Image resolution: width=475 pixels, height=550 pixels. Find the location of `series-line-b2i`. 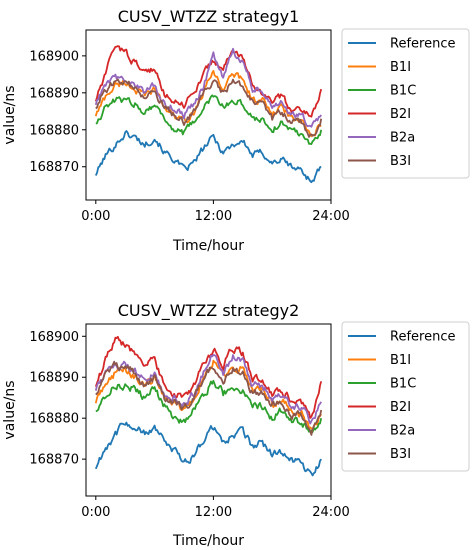

series-line-b2i is located at coordinates (208, 81).